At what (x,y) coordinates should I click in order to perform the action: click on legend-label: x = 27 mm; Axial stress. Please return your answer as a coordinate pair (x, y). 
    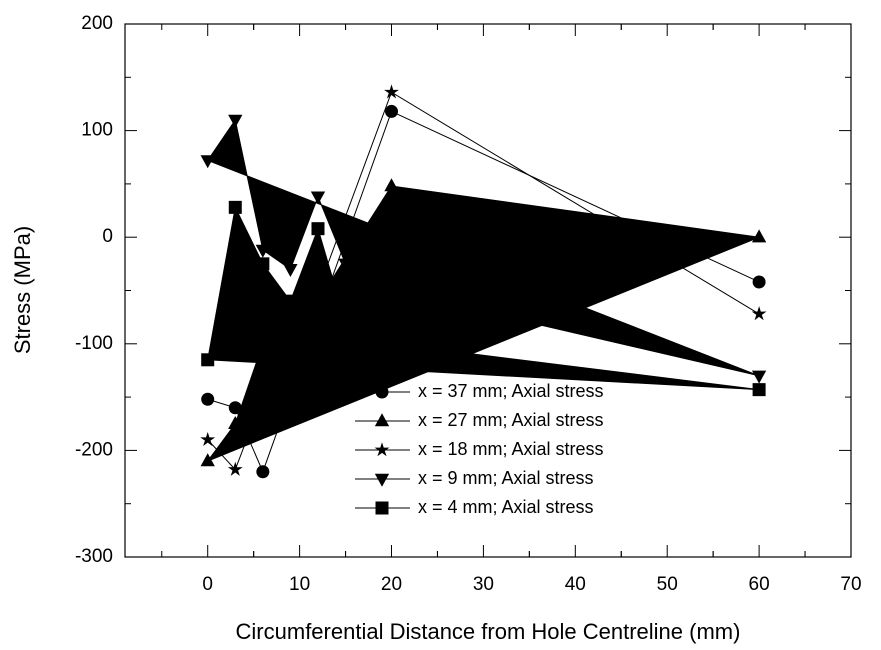
    Looking at the image, I should click on (511, 420).